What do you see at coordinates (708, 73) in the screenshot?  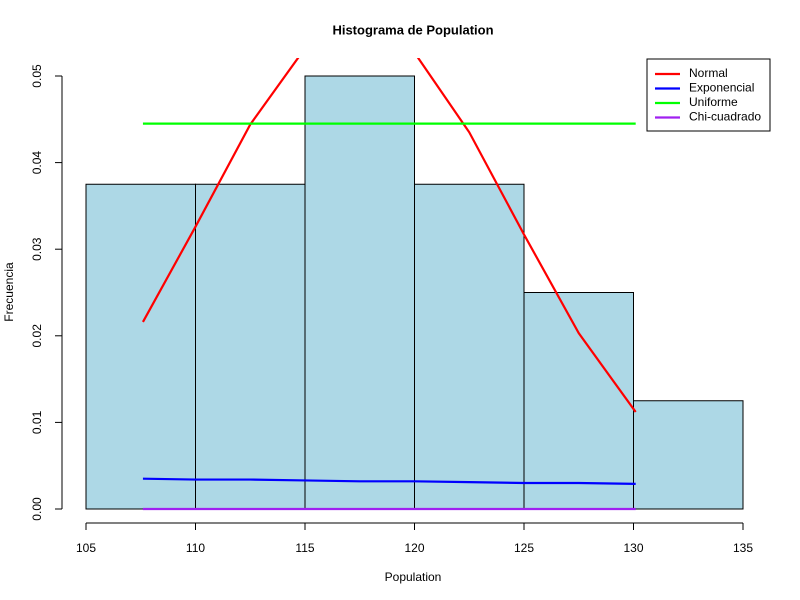 I see `legend-label: Normal` at bounding box center [708, 73].